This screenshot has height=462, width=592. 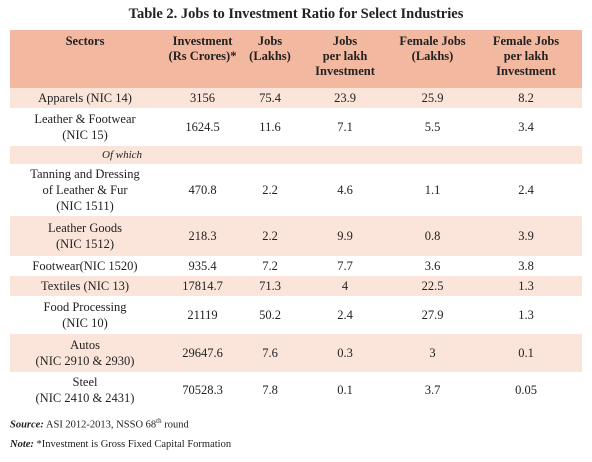 I want to click on header-cell: Female Jobs (Lakhs), so click(x=432, y=59).